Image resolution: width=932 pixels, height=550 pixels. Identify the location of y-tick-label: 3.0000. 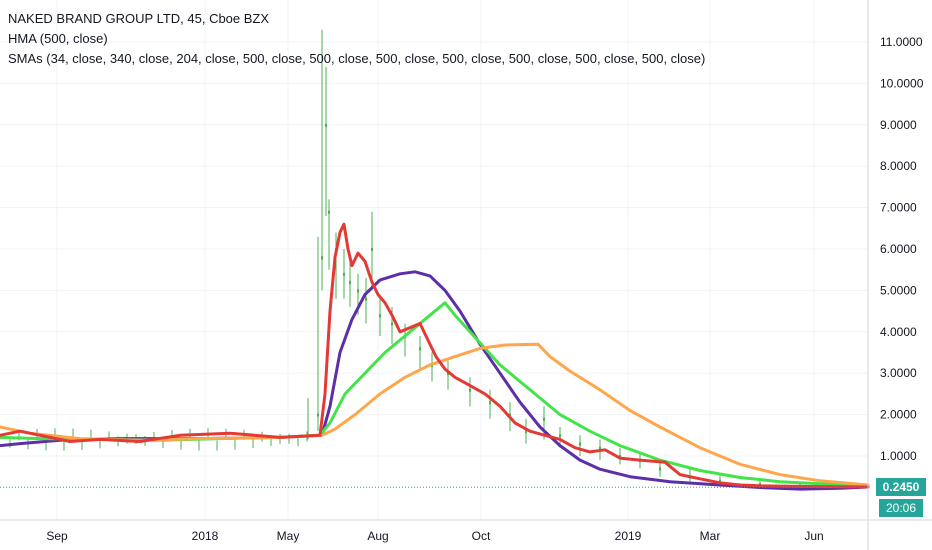
(898, 373).